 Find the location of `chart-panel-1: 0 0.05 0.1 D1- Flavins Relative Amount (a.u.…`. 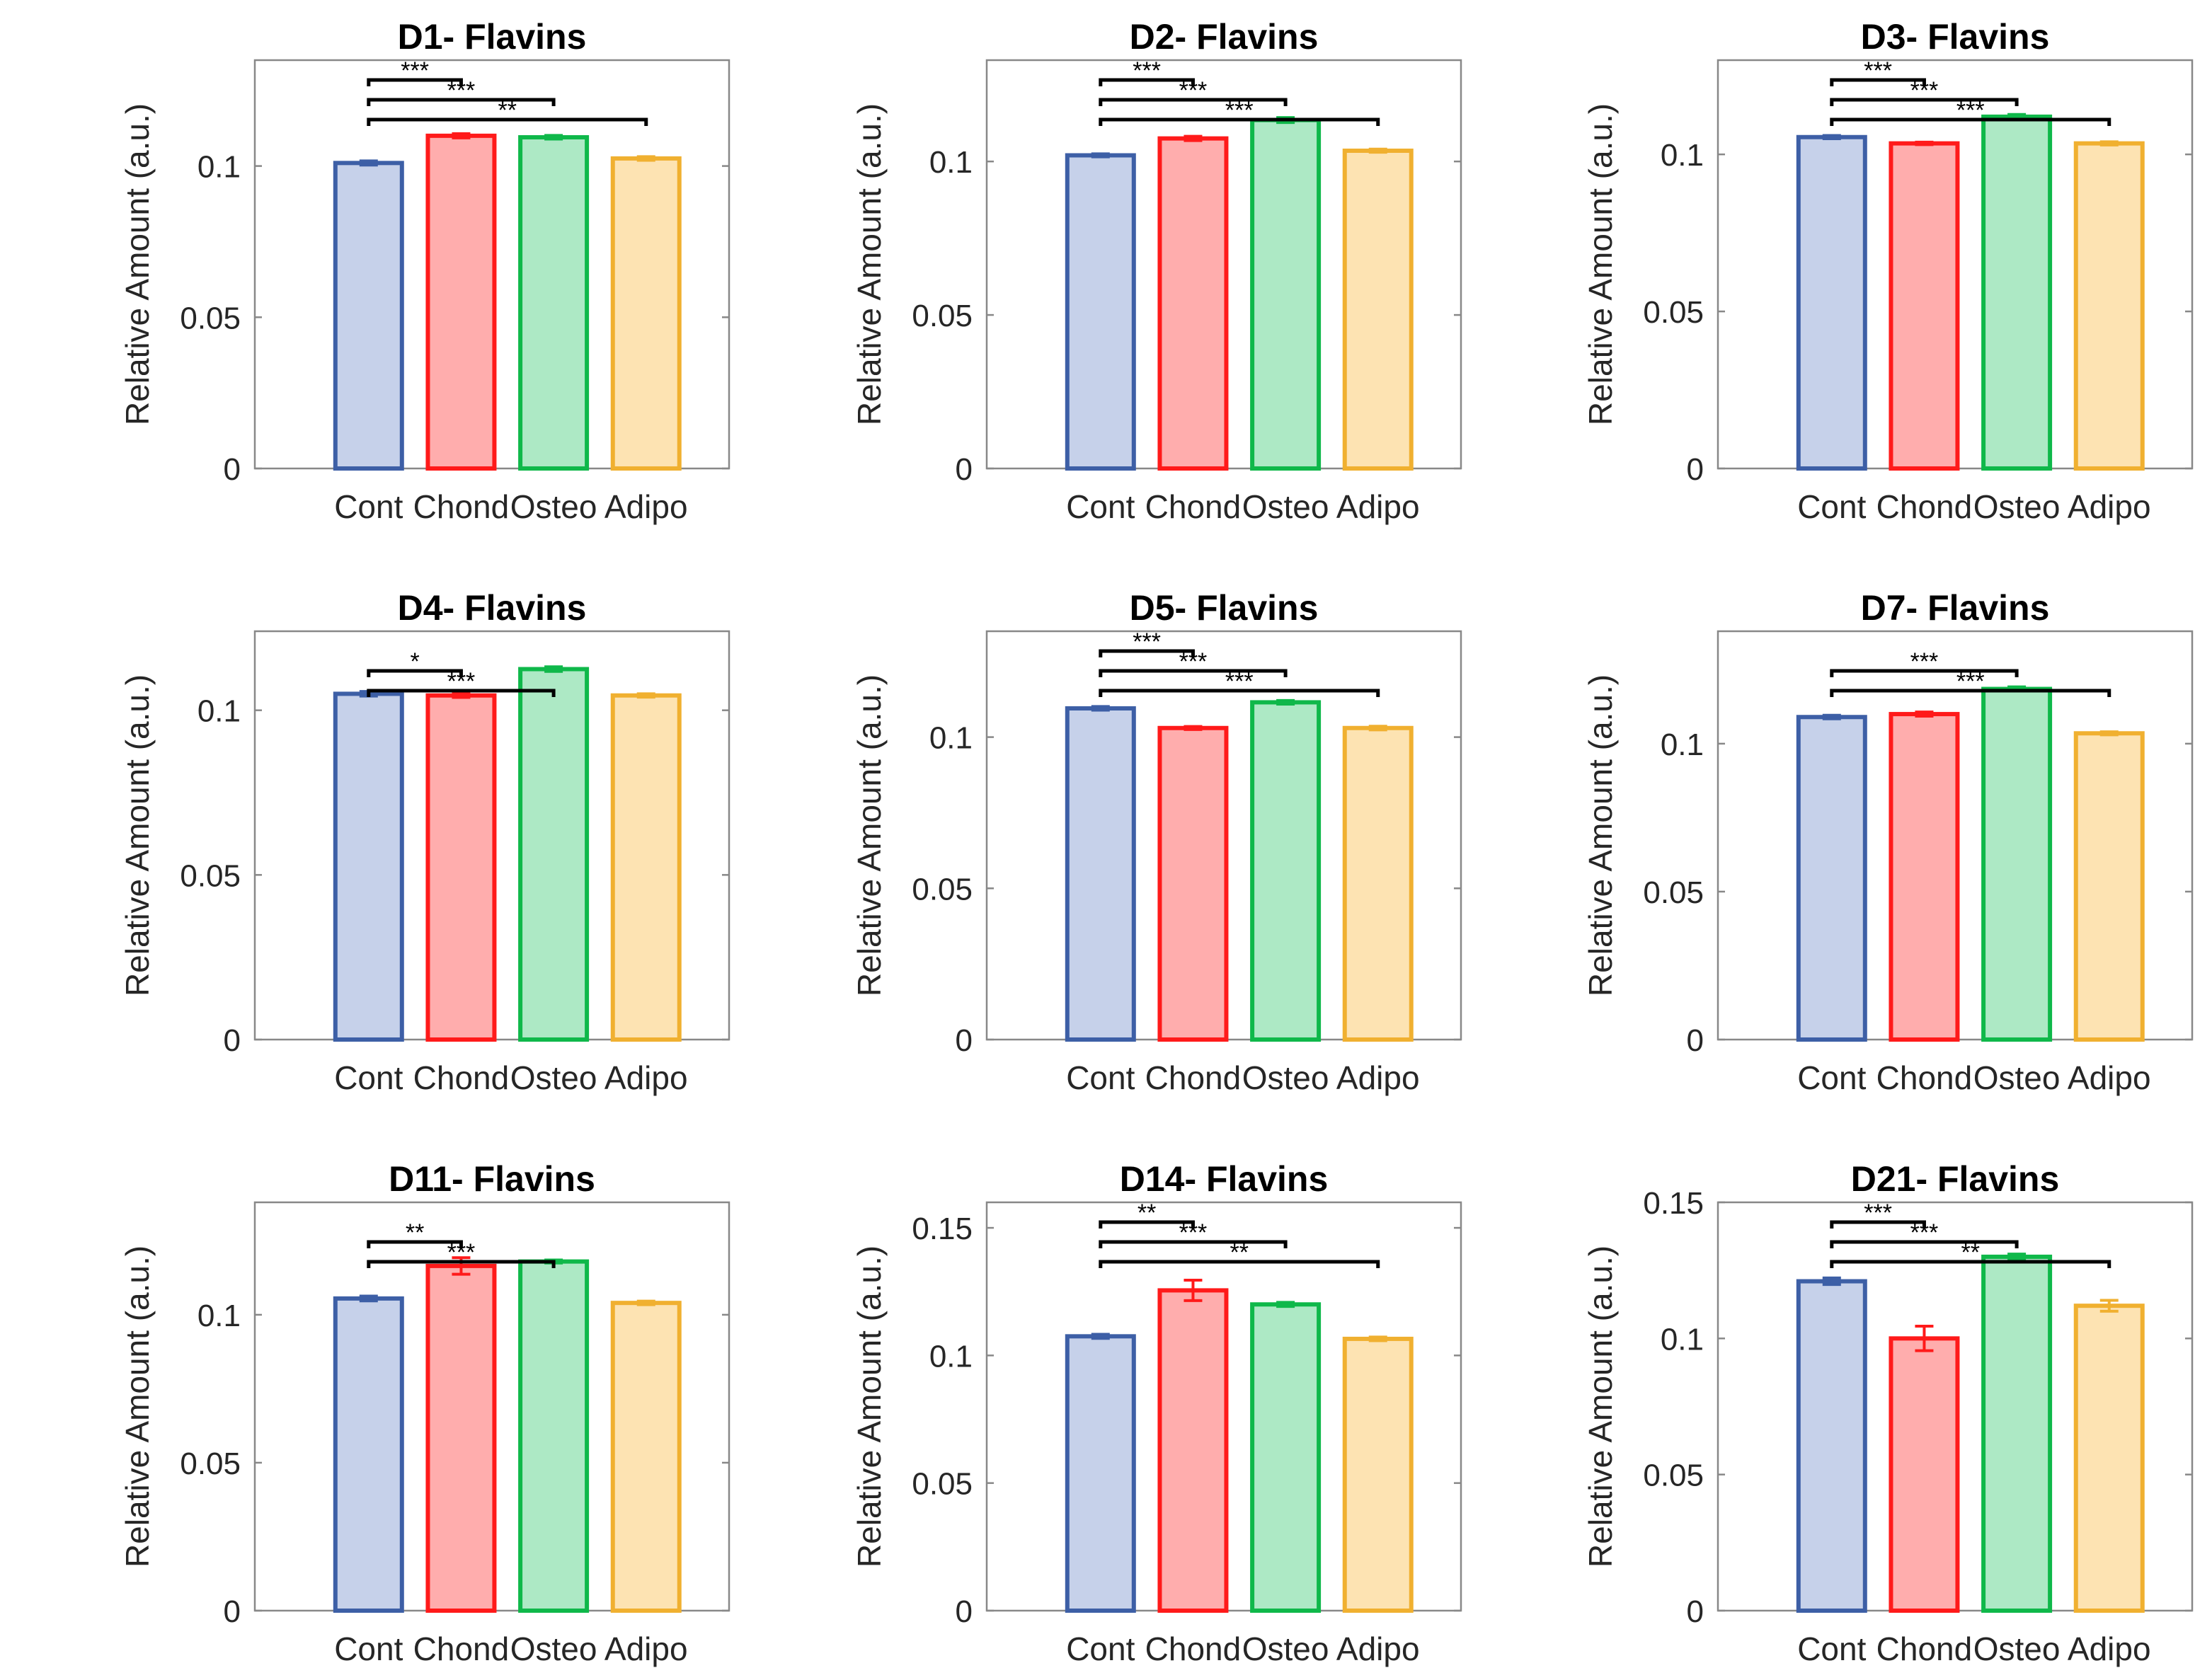

chart-panel-1: 0 0.05 0.1 D1- Flavins Relative Amount (a.u.… is located at coordinates (424, 271).